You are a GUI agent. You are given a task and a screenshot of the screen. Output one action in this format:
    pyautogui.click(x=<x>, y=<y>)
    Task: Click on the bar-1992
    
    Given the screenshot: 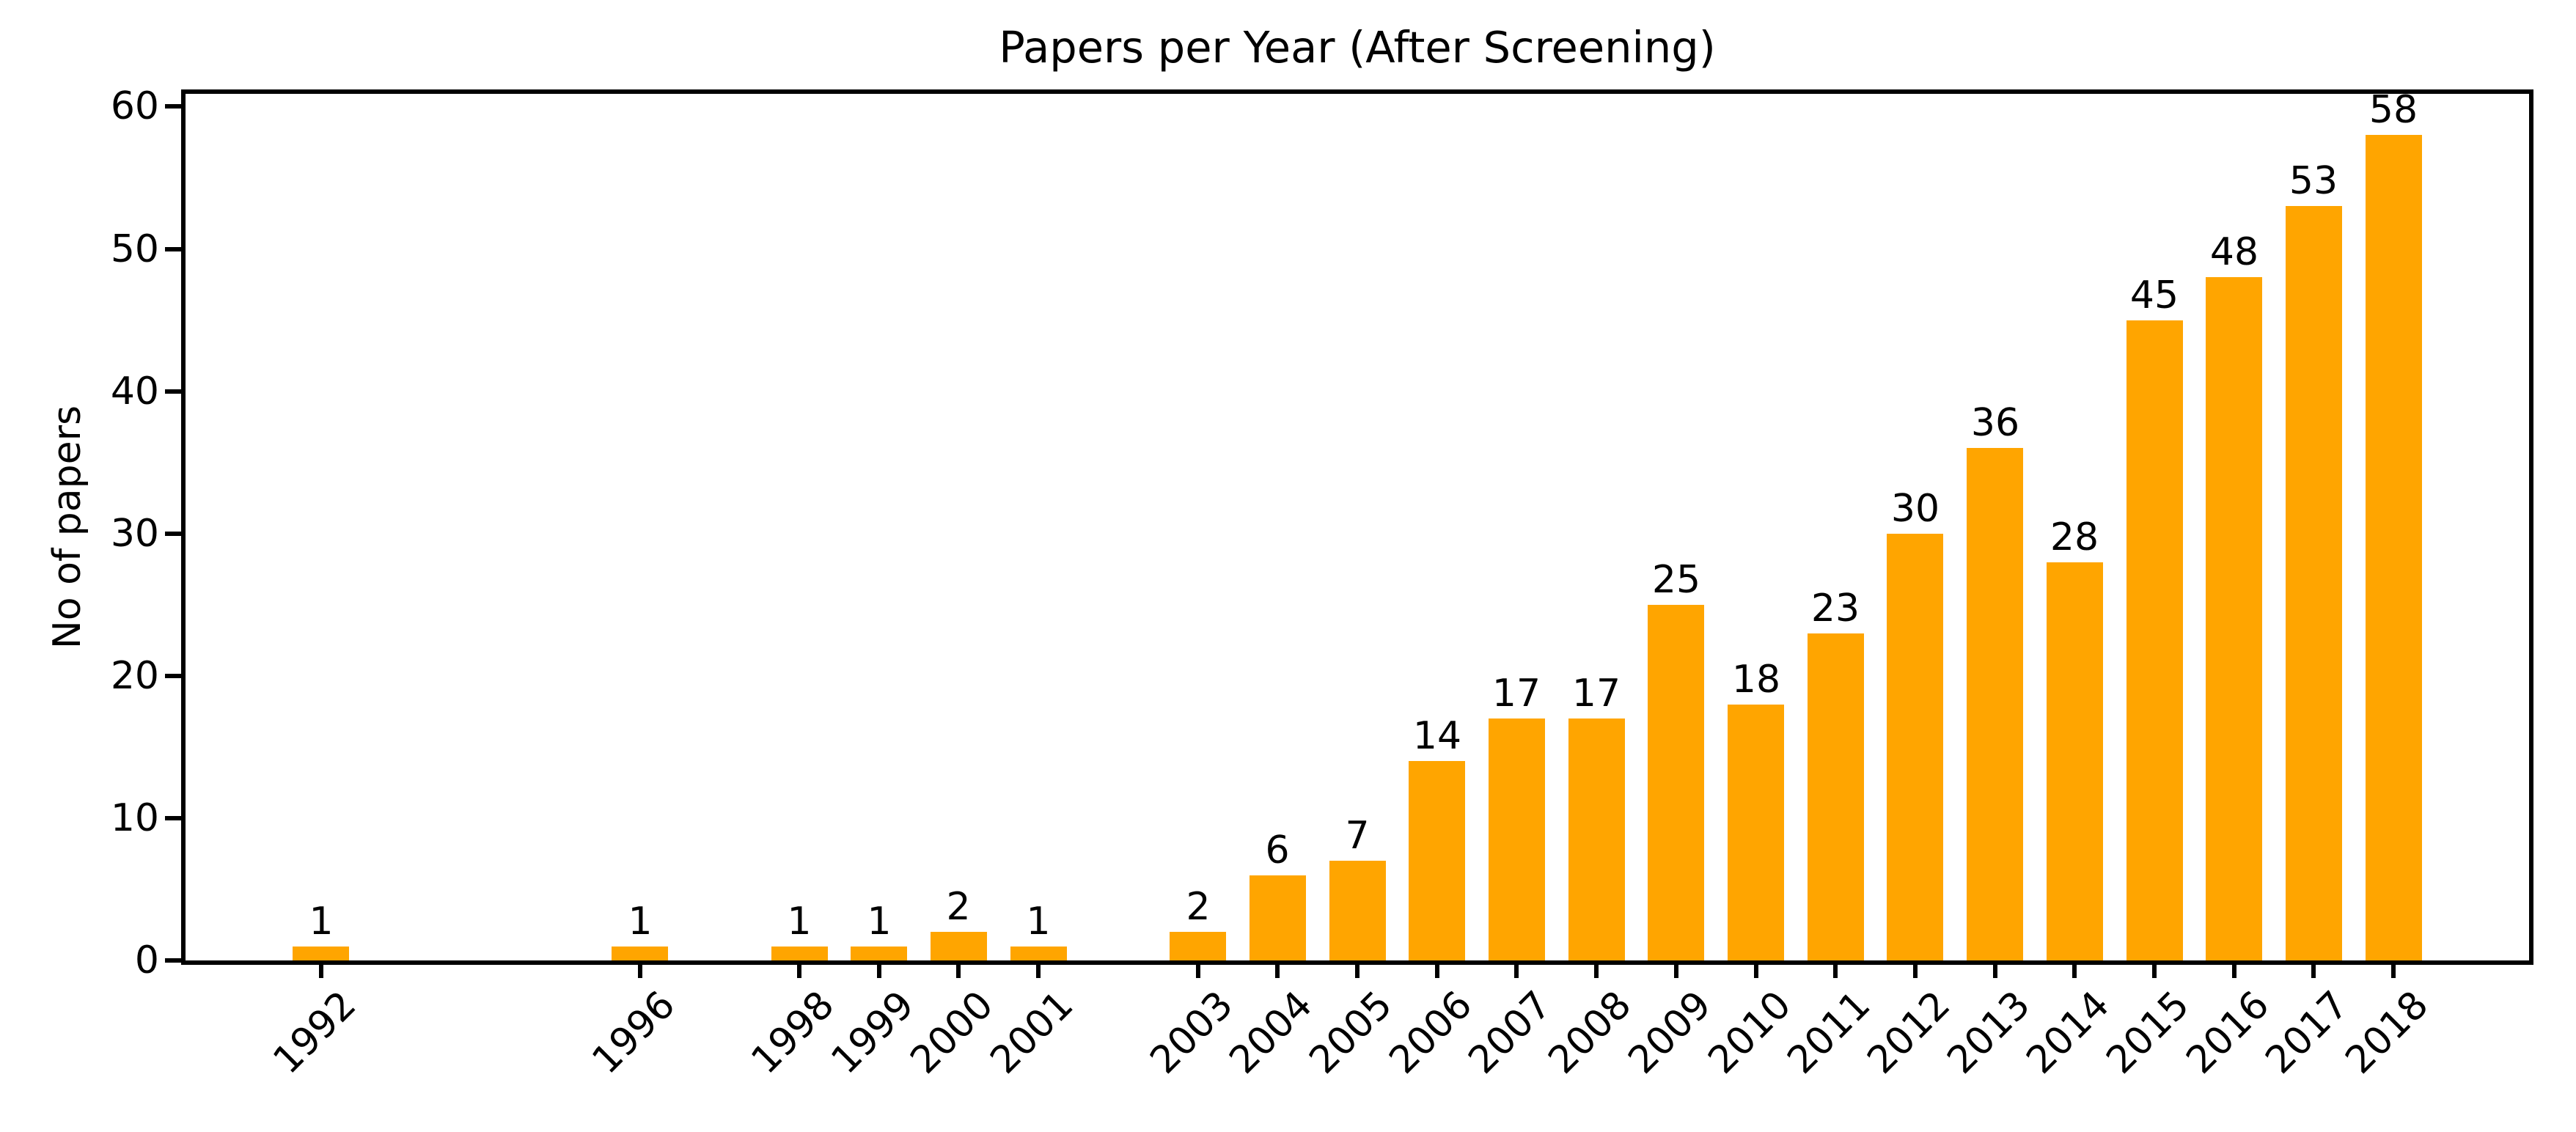 What is the action you would take?
    pyautogui.click(x=321, y=953)
    